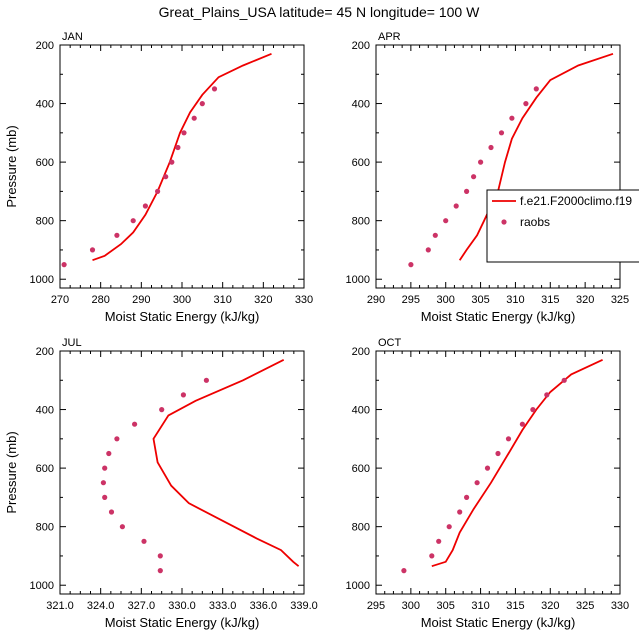  Describe the element at coordinates (264, 606) in the screenshot. I see `x-tick-label: 336.0` at that location.